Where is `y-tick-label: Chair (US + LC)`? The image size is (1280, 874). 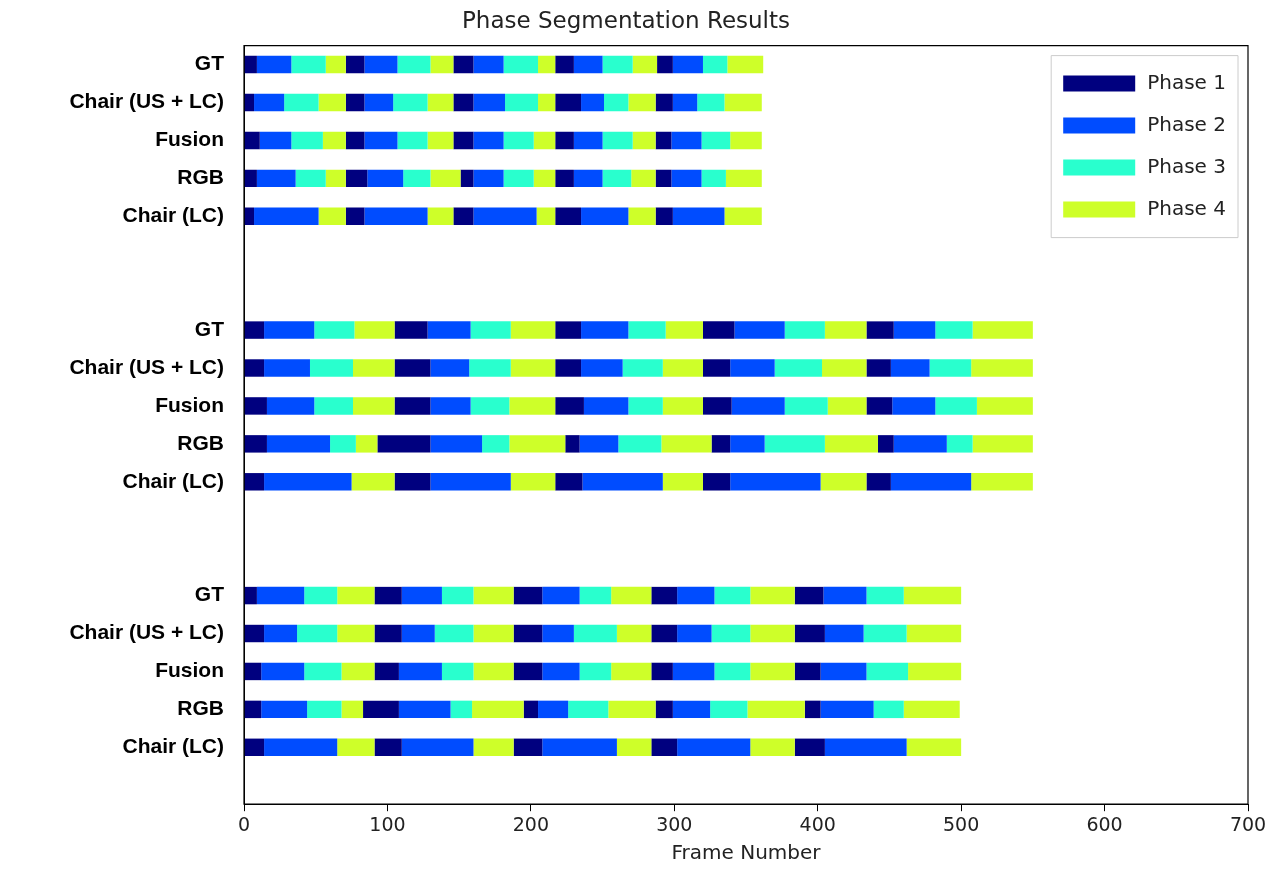
y-tick-label: Chair (US + LC) is located at coordinates (146, 101).